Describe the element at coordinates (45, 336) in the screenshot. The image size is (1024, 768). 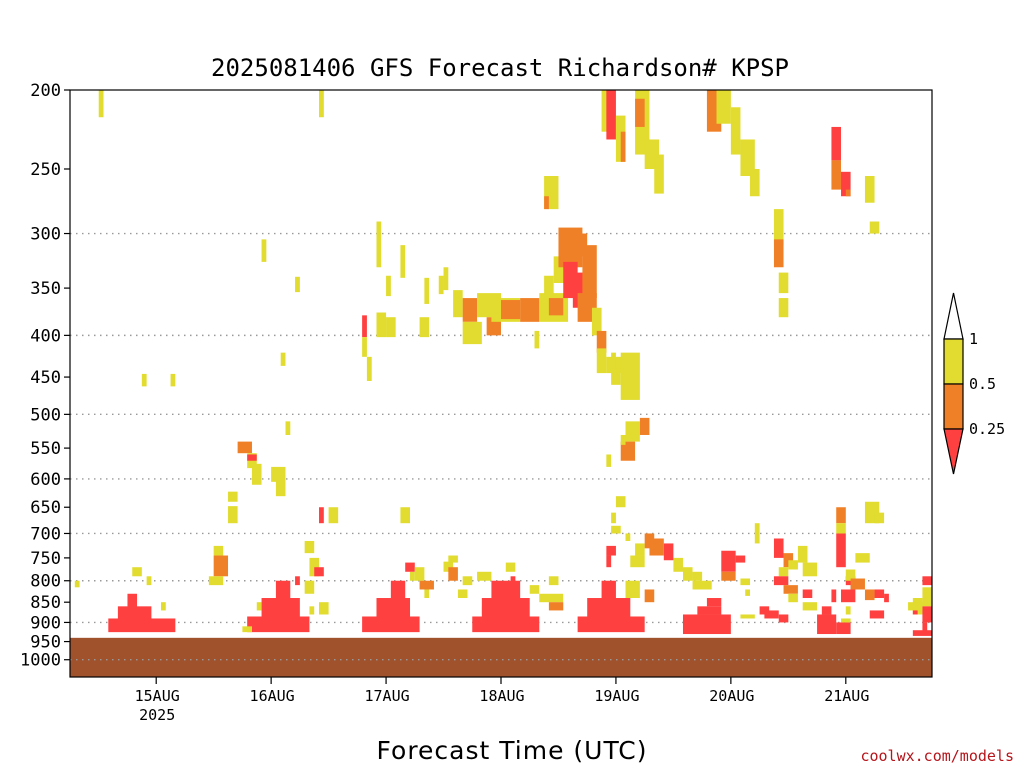
I see `ylabel-400: 400` at that location.